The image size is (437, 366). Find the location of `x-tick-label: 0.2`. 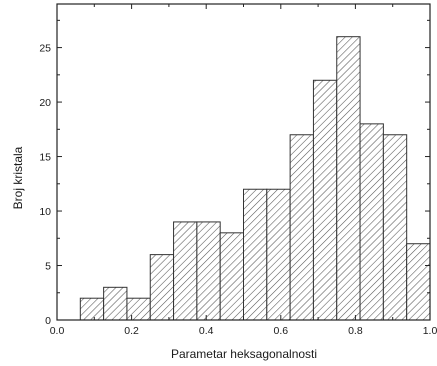

x-tick-label: 0.2 is located at coordinates (131, 331).